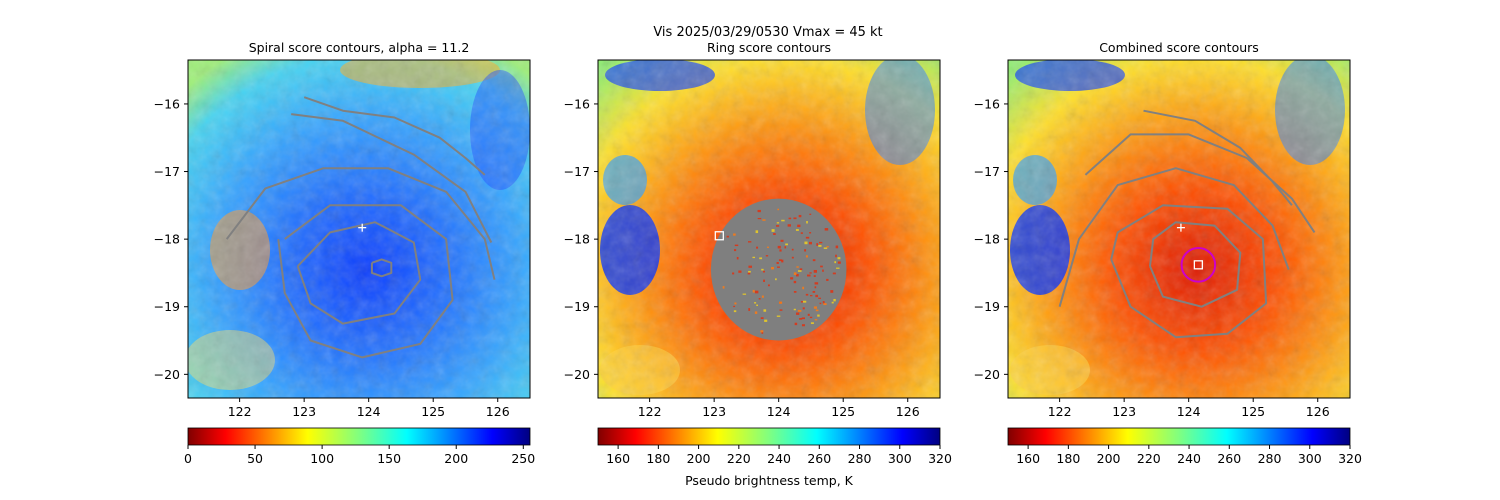 Image resolution: width=1500 pixels, height=500 pixels. I want to click on colorbar-tick-label: 320, so click(1350, 458).